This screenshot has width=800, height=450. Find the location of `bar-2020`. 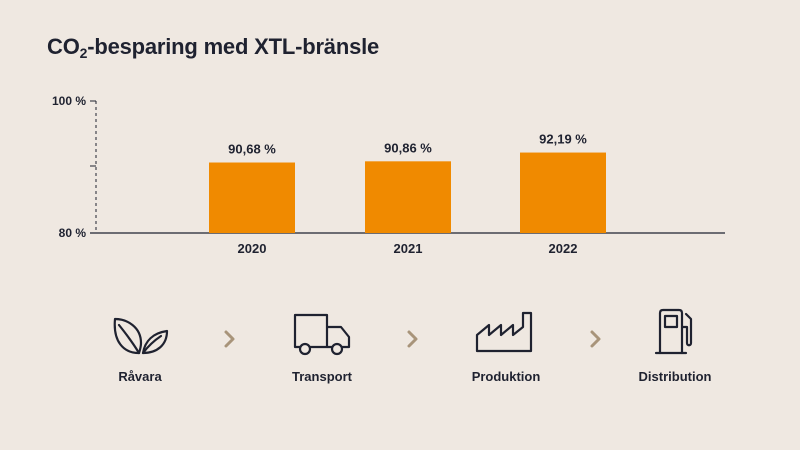

bar-2020 is located at coordinates (252, 197).